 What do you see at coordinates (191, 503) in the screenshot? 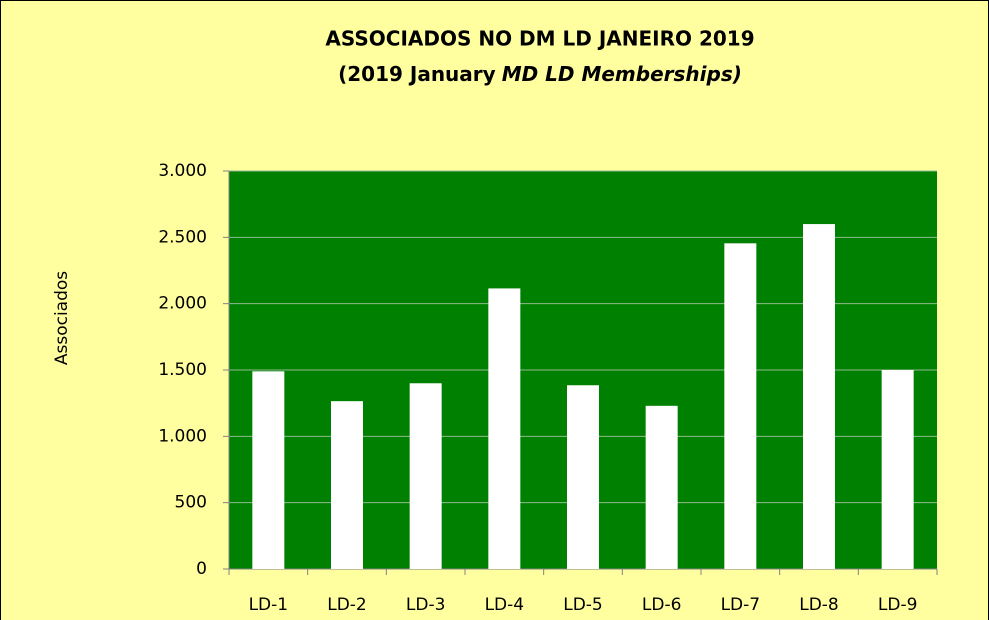
I see `y-tick-label: 500` at bounding box center [191, 503].